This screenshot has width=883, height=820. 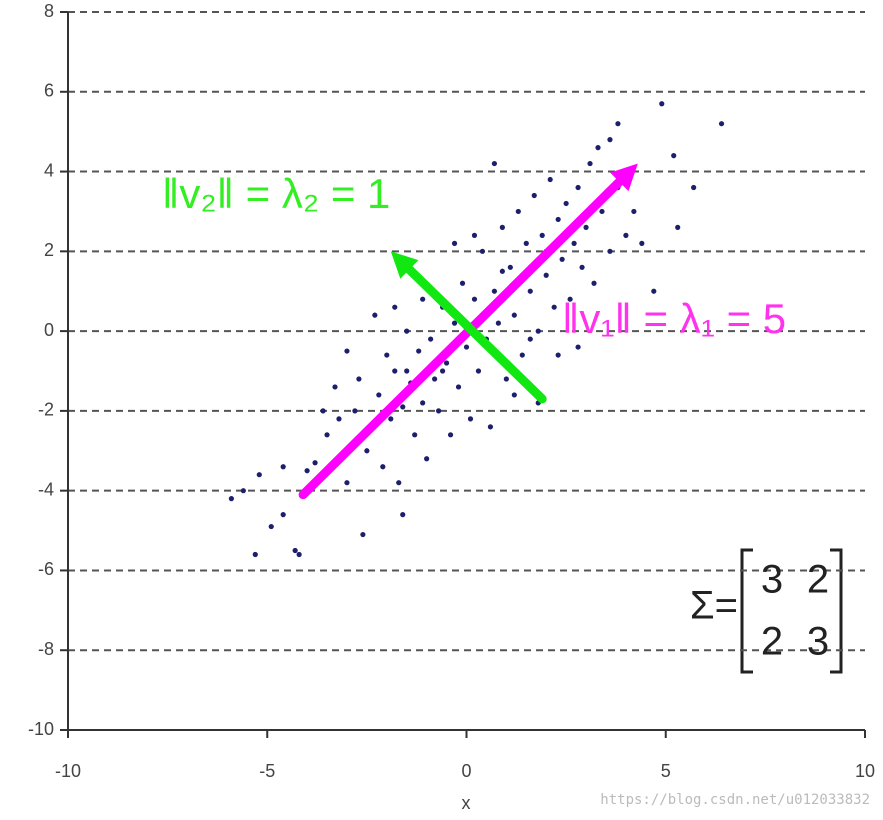 What do you see at coordinates (836, 611) in the screenshot?
I see `right-bracket` at bounding box center [836, 611].